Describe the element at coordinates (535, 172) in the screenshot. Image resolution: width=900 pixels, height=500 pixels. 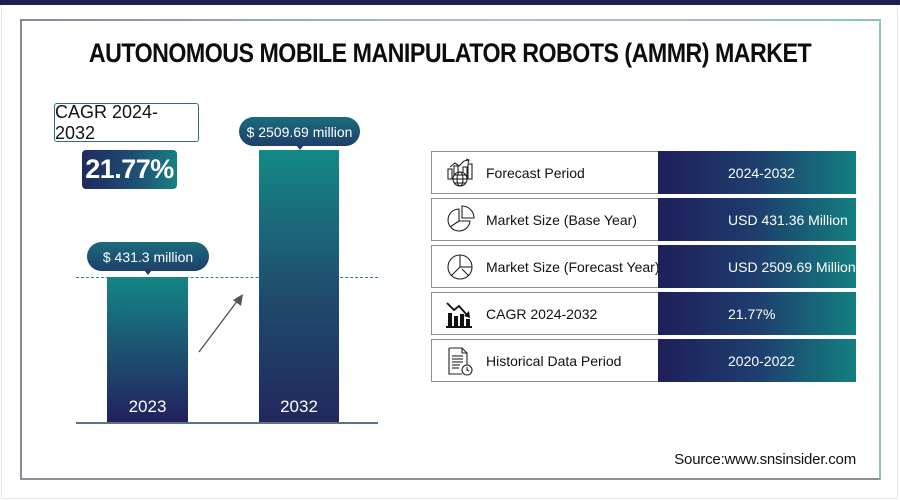
I see `row-label: Forecast Period` at that location.